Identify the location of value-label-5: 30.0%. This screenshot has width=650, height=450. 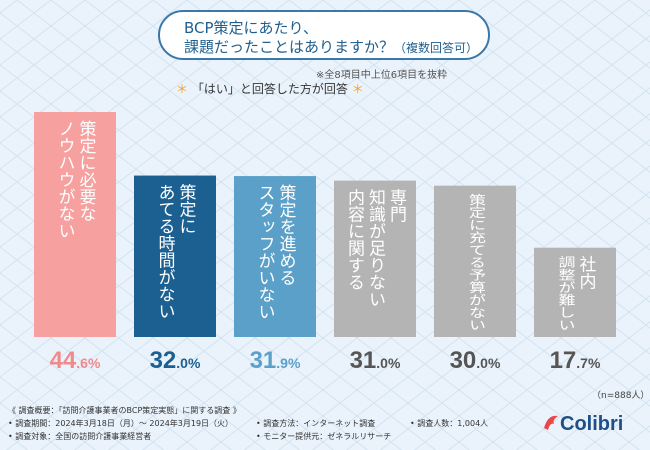
(475, 360).